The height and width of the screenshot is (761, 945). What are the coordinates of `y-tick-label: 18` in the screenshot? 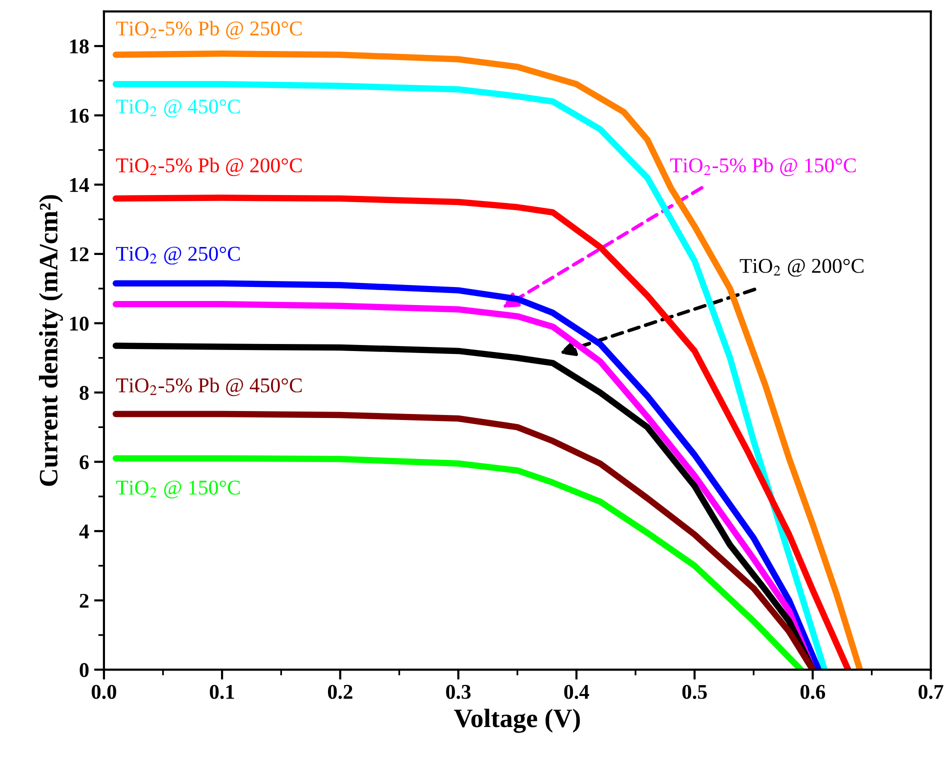 It's located at (79, 46).